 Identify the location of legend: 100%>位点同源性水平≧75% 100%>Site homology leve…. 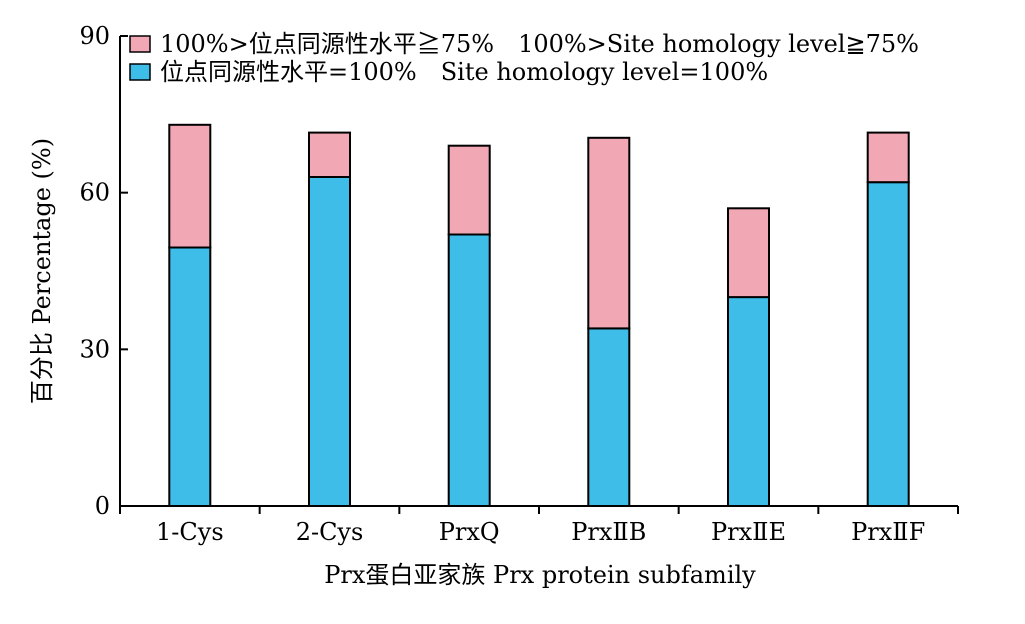
(524, 58).